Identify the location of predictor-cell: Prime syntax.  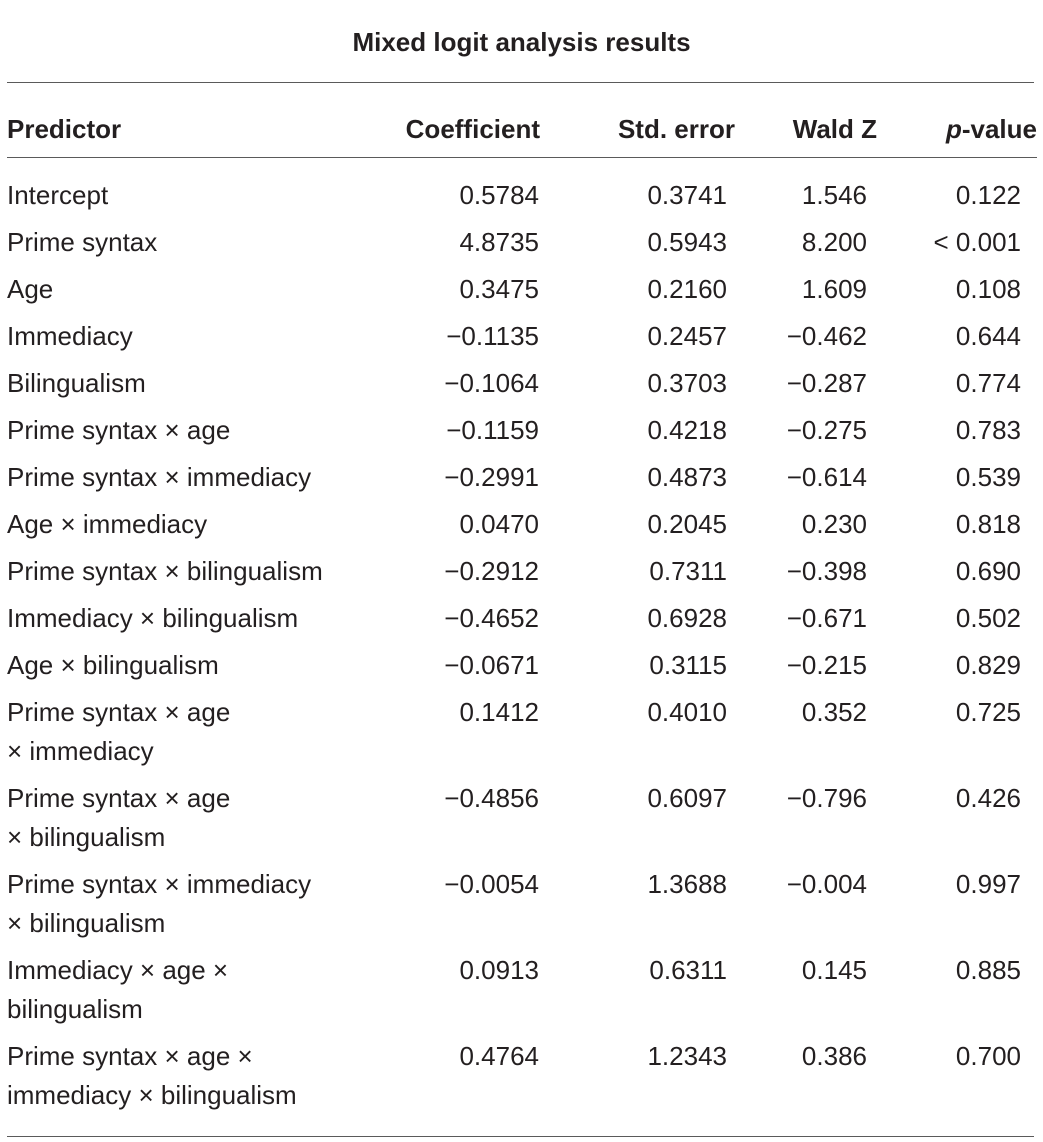
(82, 242).